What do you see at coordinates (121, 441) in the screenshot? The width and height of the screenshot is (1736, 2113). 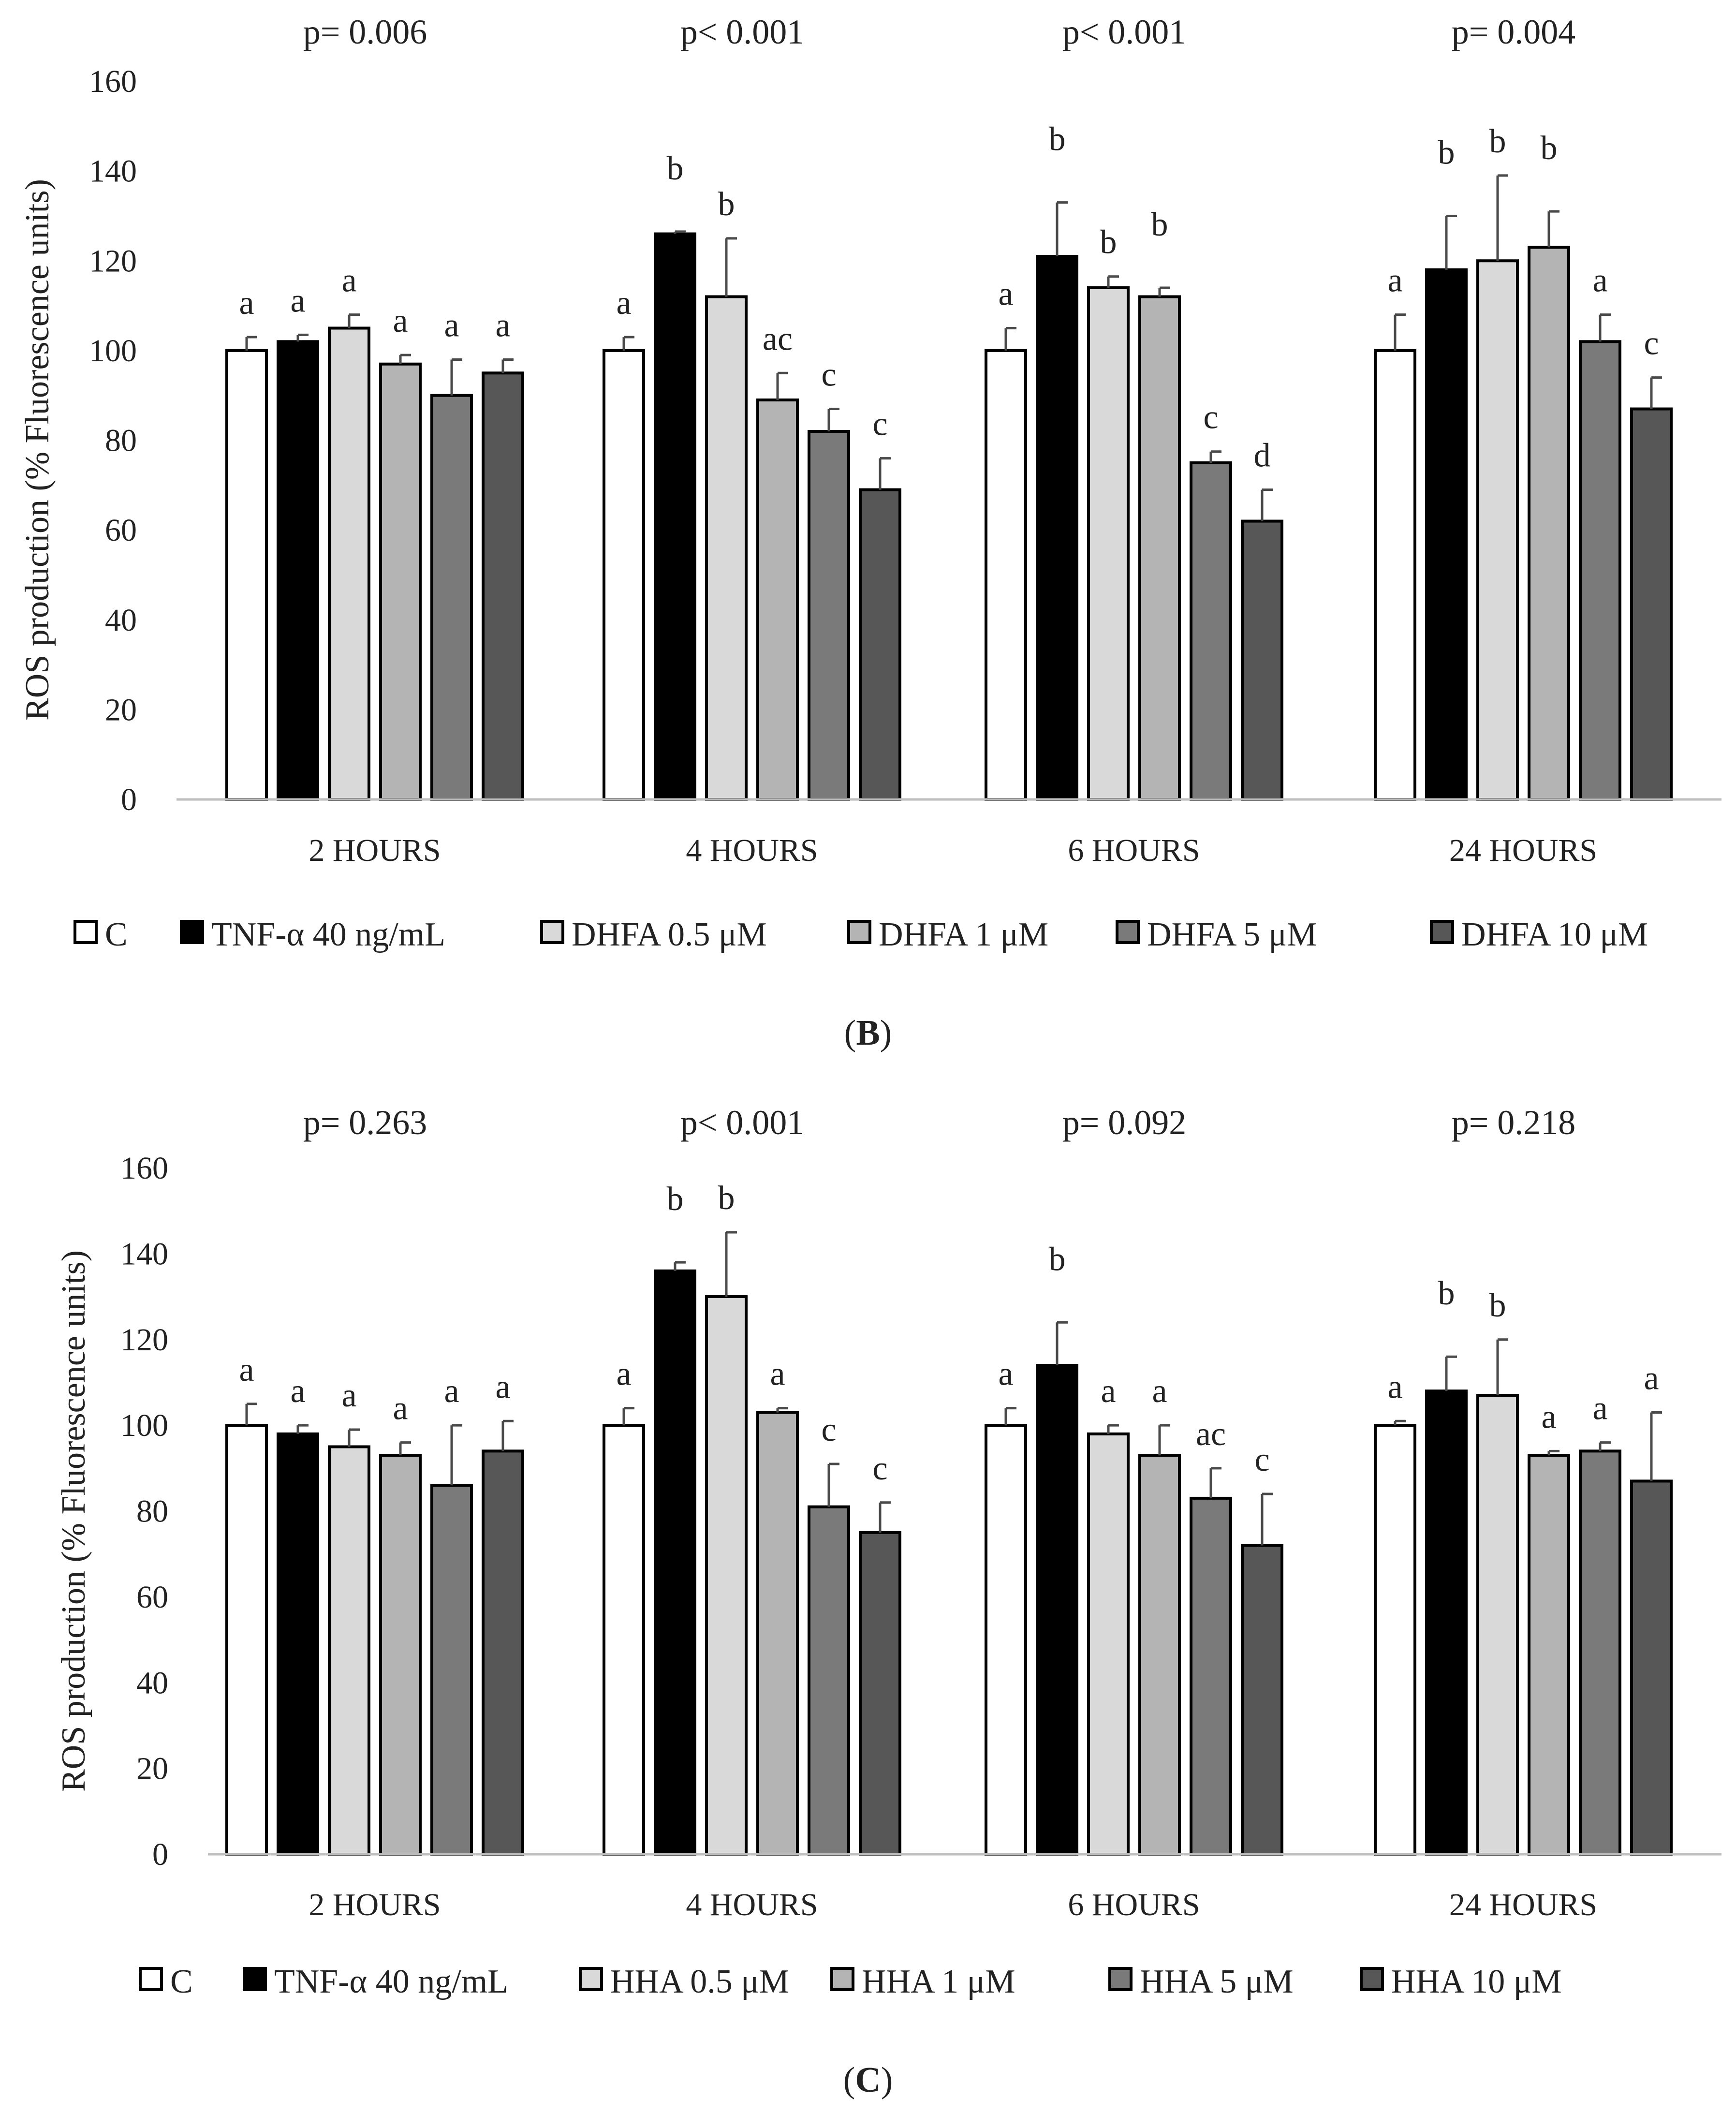 I see `y-tick-label: 80` at bounding box center [121, 441].